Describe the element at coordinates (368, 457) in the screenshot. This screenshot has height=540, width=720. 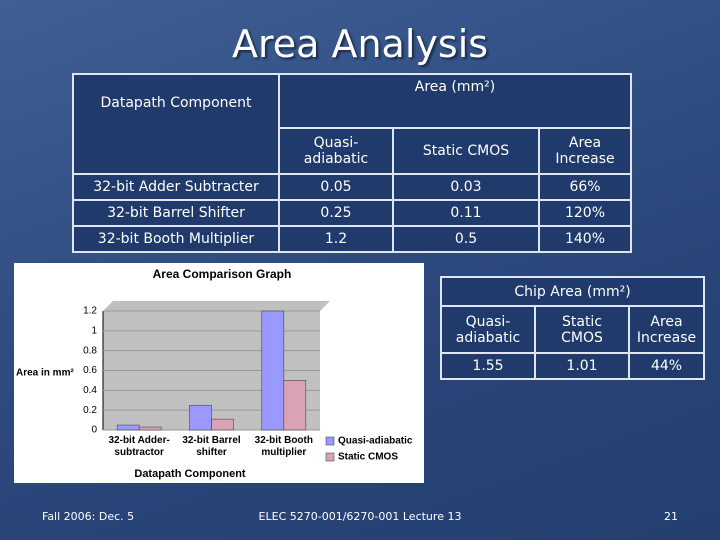
I see `legend-label: Static CMOS` at that location.